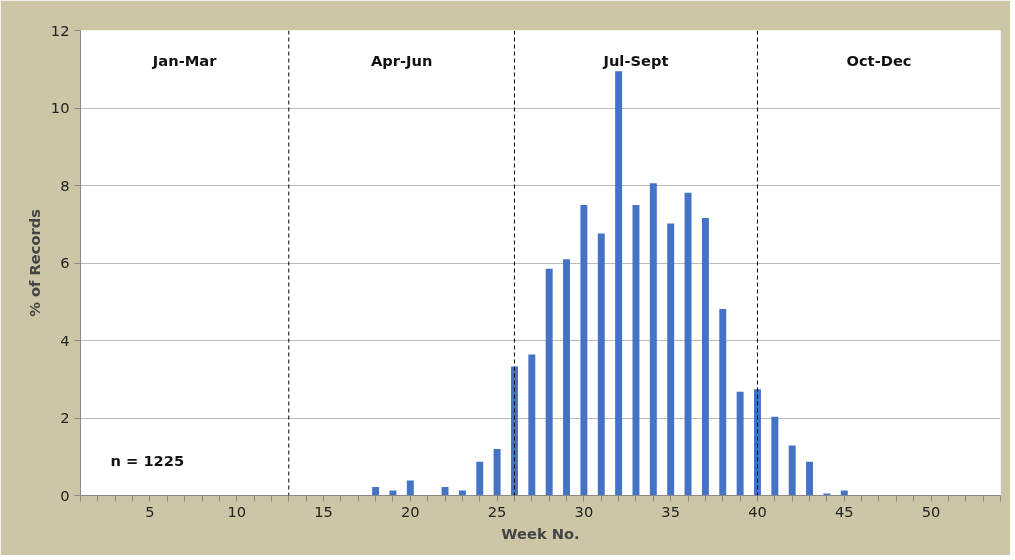 The height and width of the screenshot is (560, 1015). Describe the element at coordinates (540, 533) in the screenshot. I see `x-axis-title: Week No.` at that location.